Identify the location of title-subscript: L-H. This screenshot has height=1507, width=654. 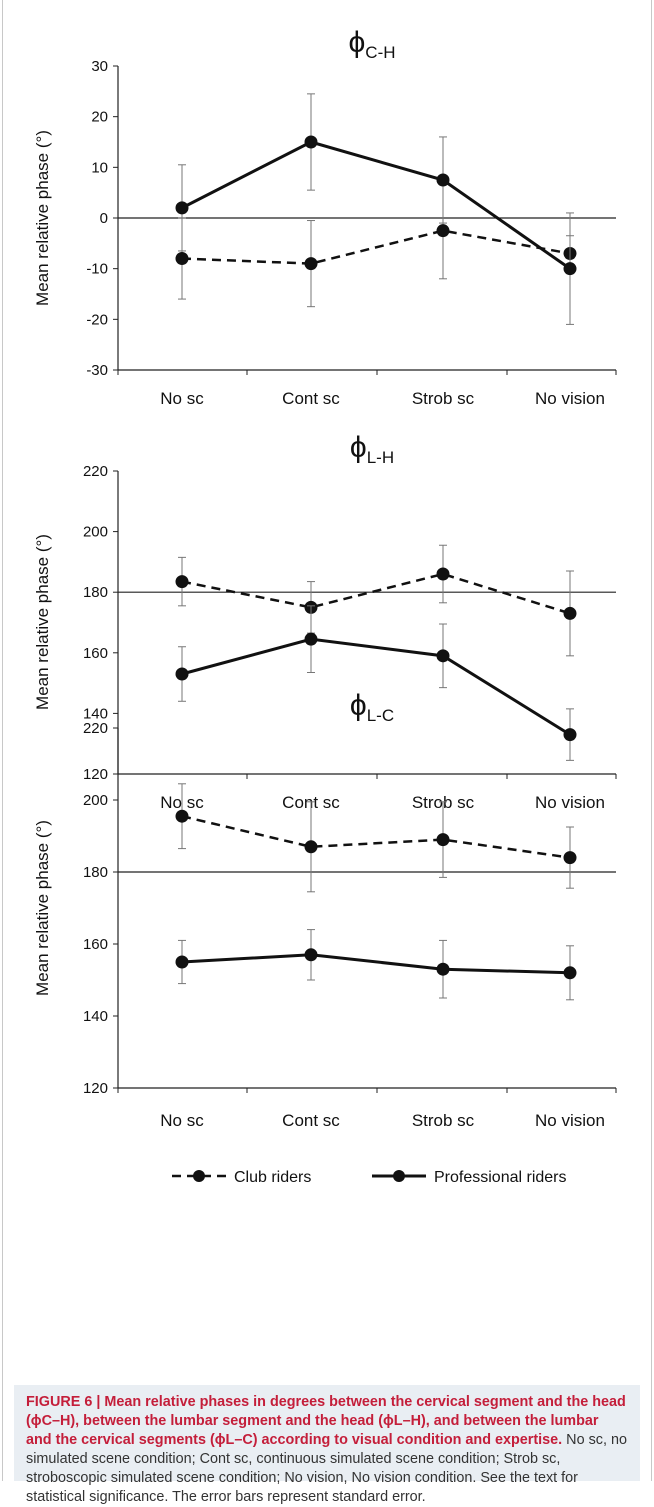
(380, 457).